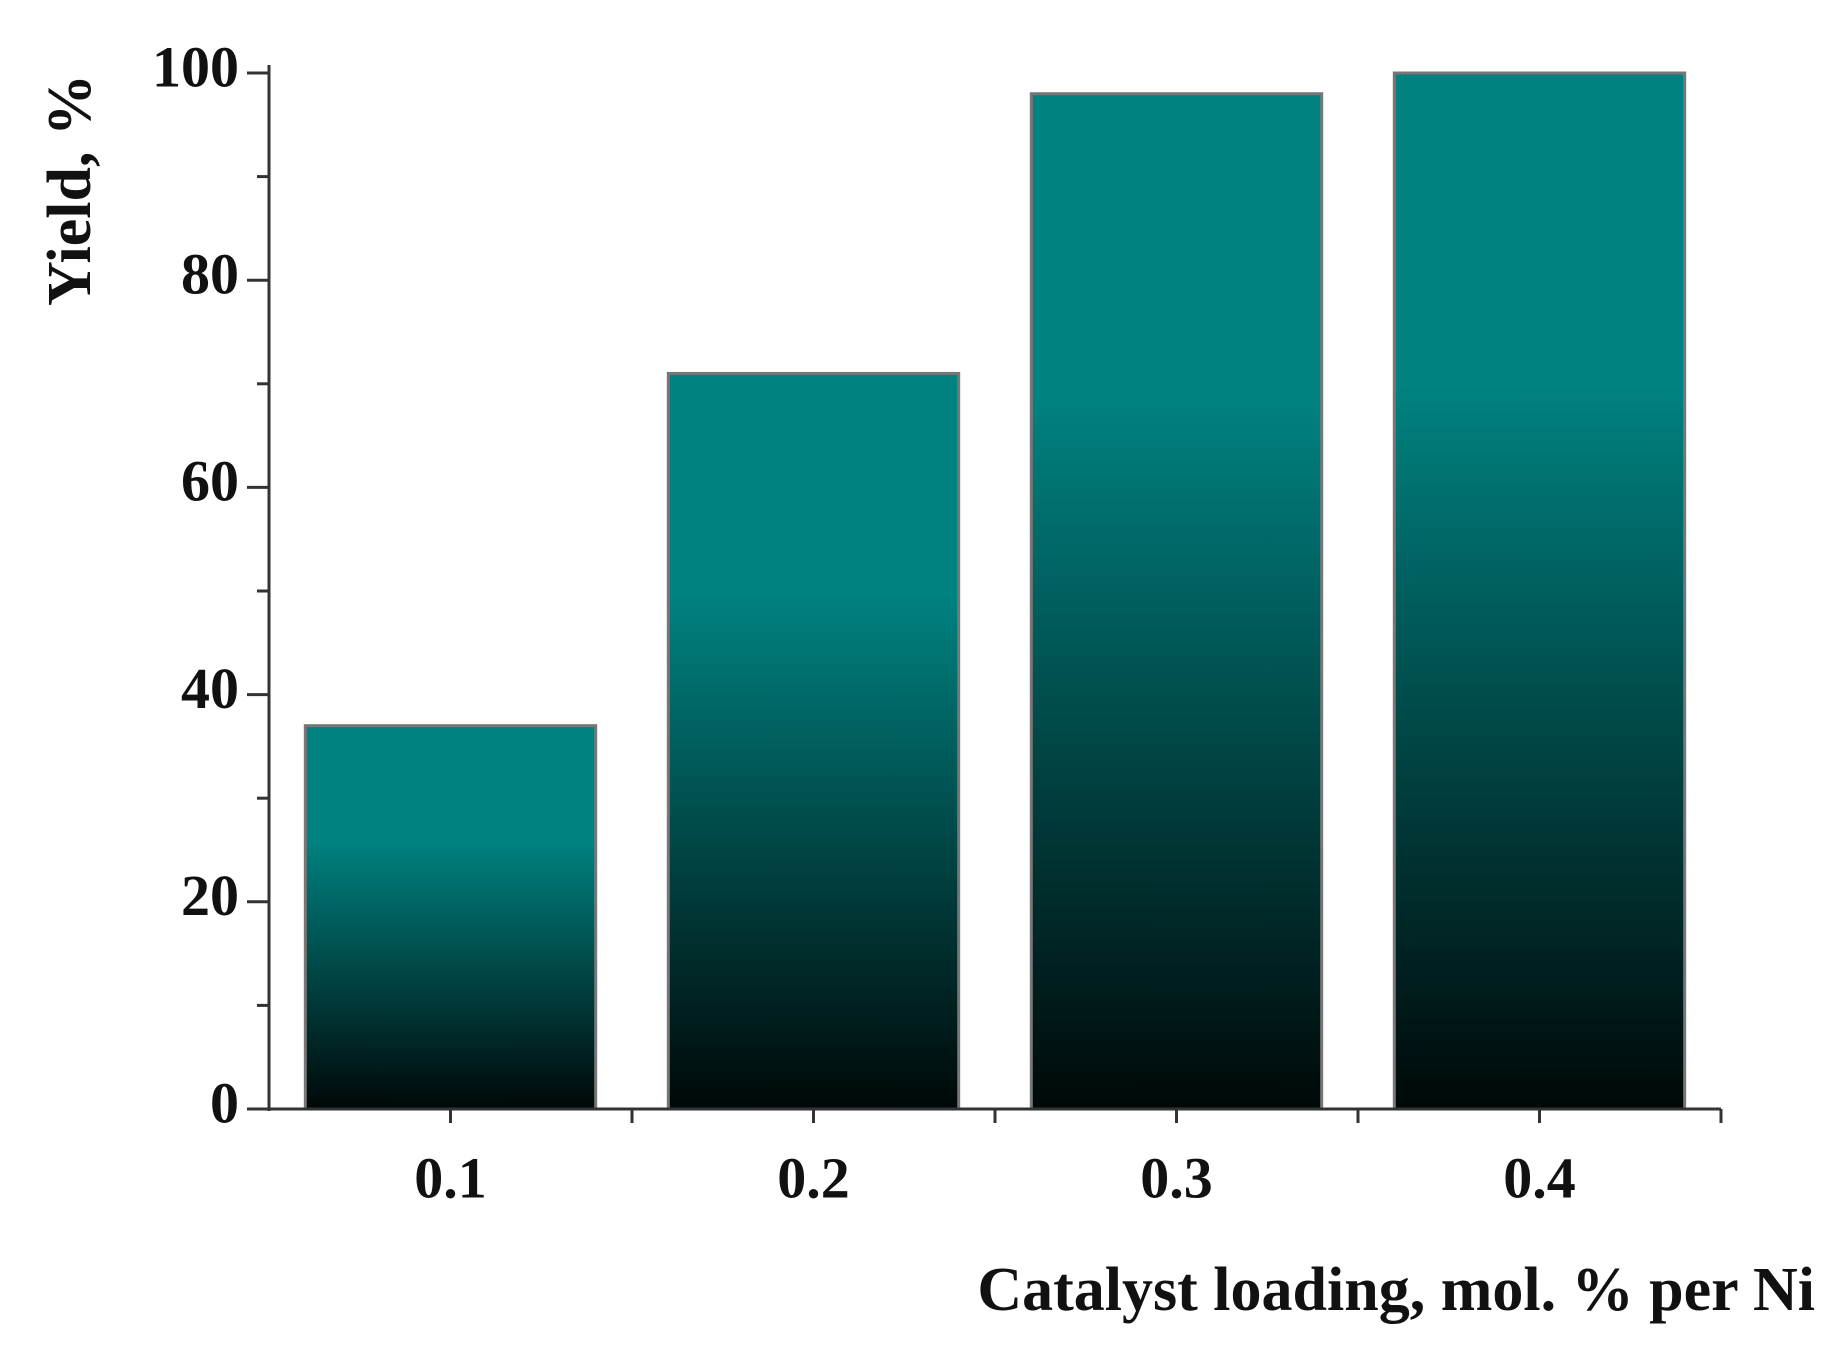  I want to click on x-tick-label: 0.3, so click(1176, 1177).